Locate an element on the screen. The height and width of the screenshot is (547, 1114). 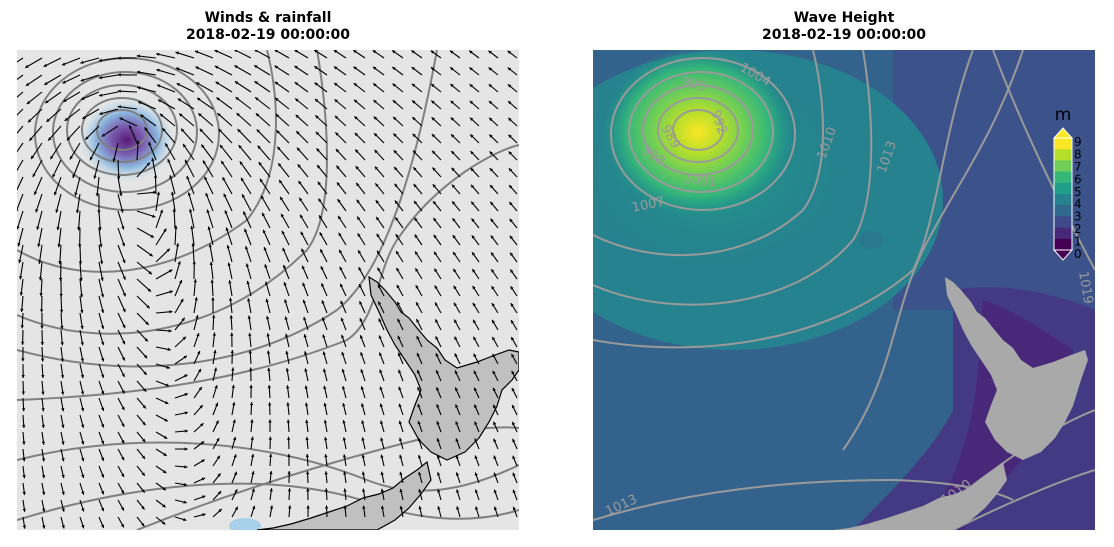
isobar-label: 1019 is located at coordinates (1085, 287).